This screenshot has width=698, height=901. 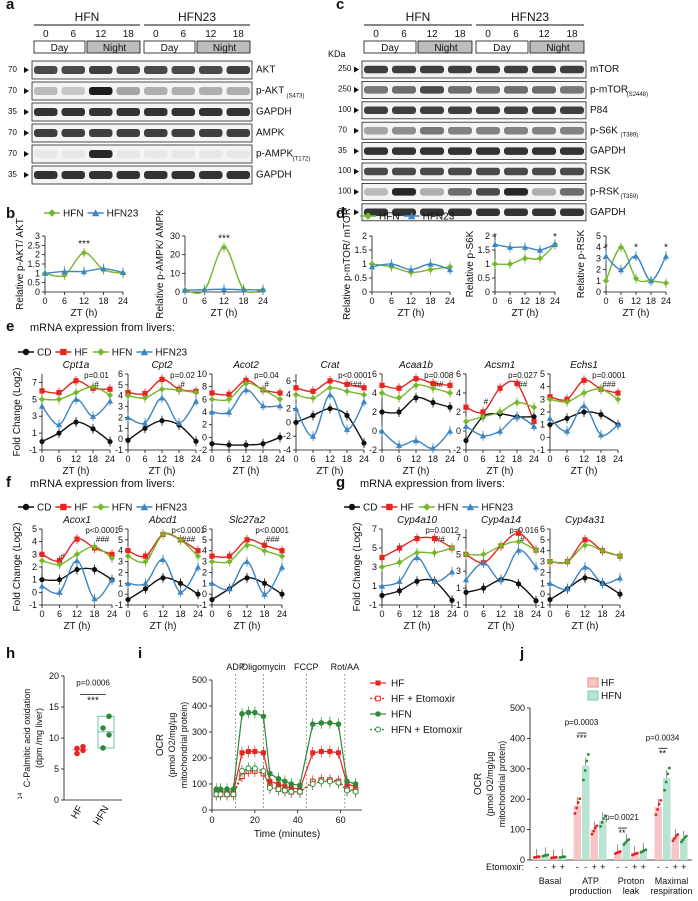 I want to click on x-tick-label: 6, so click(x=144, y=459).